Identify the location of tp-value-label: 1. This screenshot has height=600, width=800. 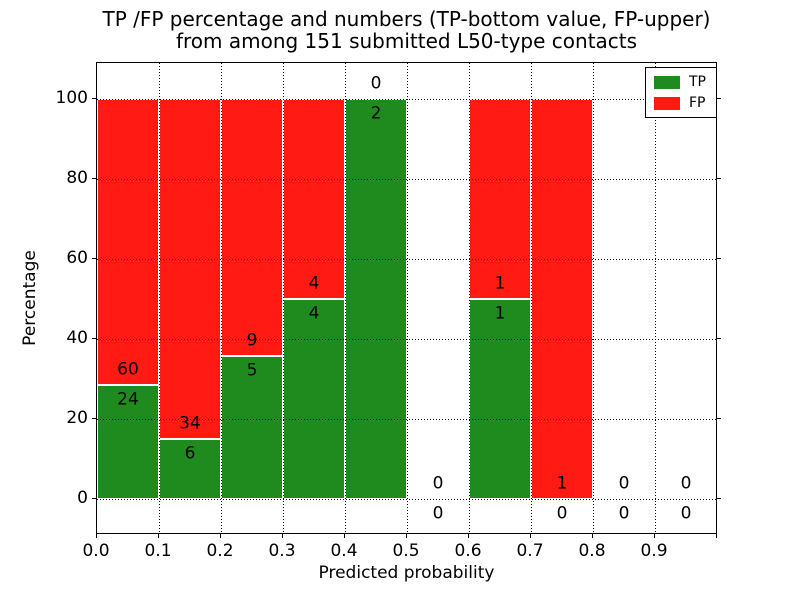
(500, 313).